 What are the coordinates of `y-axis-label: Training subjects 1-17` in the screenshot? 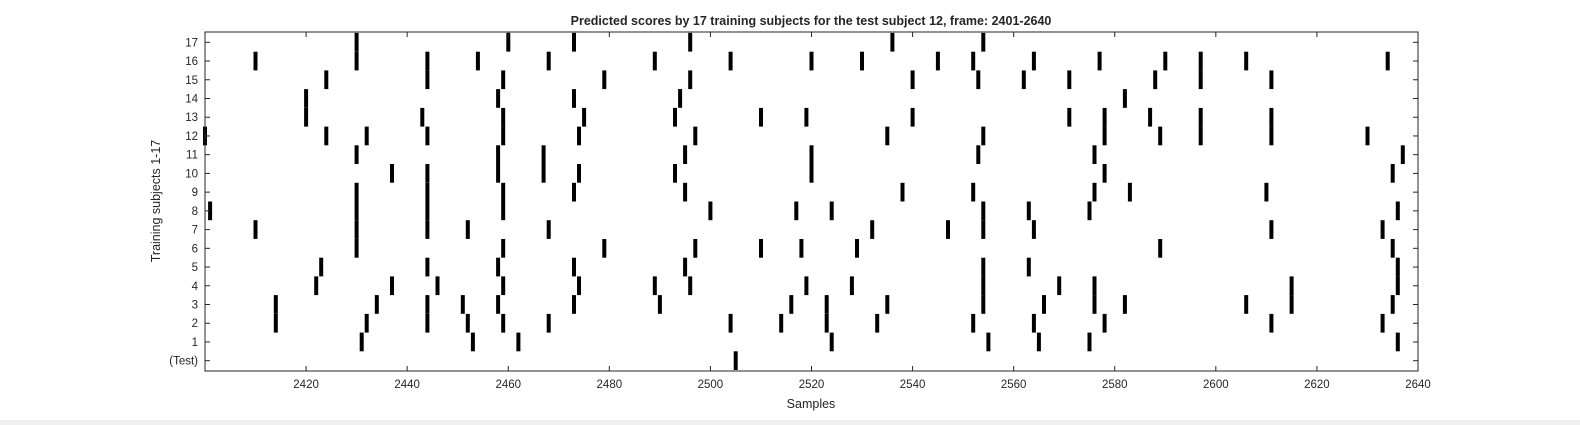 It's located at (156, 201).